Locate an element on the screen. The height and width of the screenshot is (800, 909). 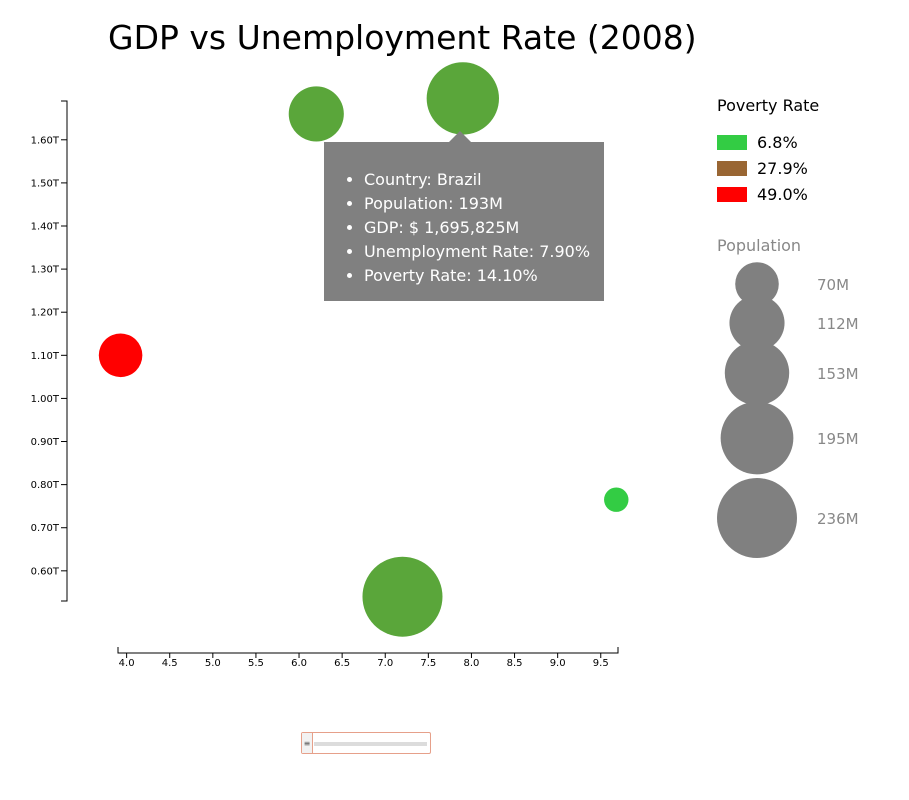
poverty-legend-item: 27.9% is located at coordinates (762, 168).